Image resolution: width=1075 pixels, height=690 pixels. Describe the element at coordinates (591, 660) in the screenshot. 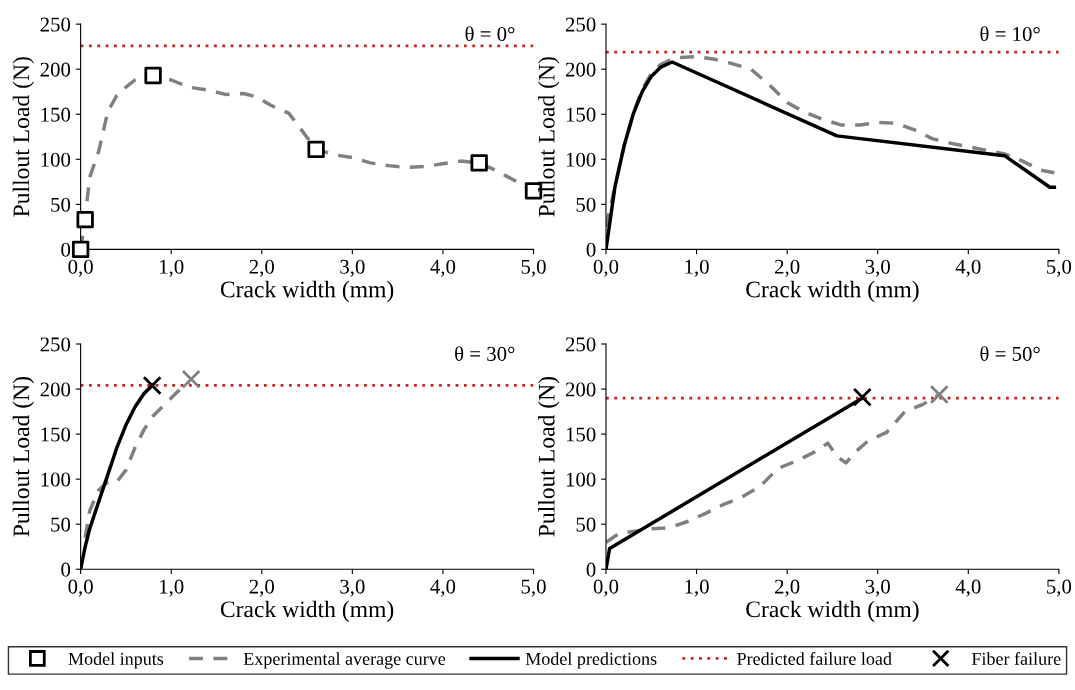

I see `legend-label: Model predictions` at that location.